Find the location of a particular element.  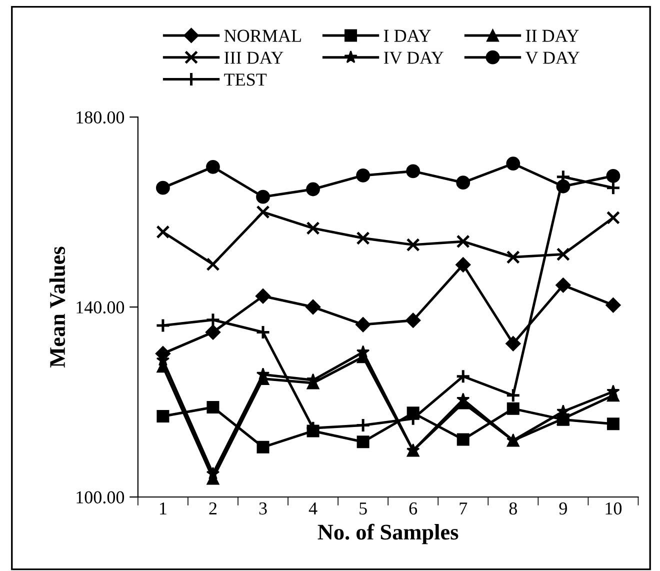

x-tick-label: 2 is located at coordinates (212, 508).